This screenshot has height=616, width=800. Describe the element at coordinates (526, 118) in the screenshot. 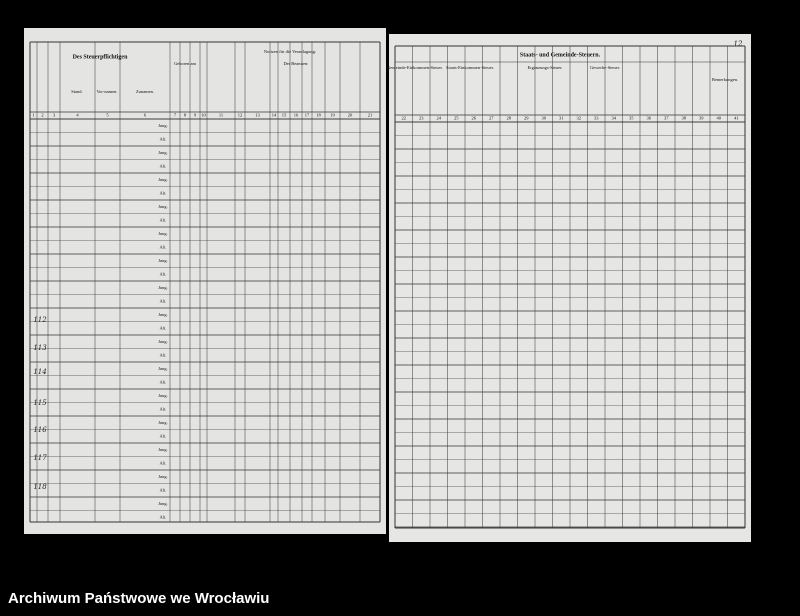

I see `column-number: 29` at that location.